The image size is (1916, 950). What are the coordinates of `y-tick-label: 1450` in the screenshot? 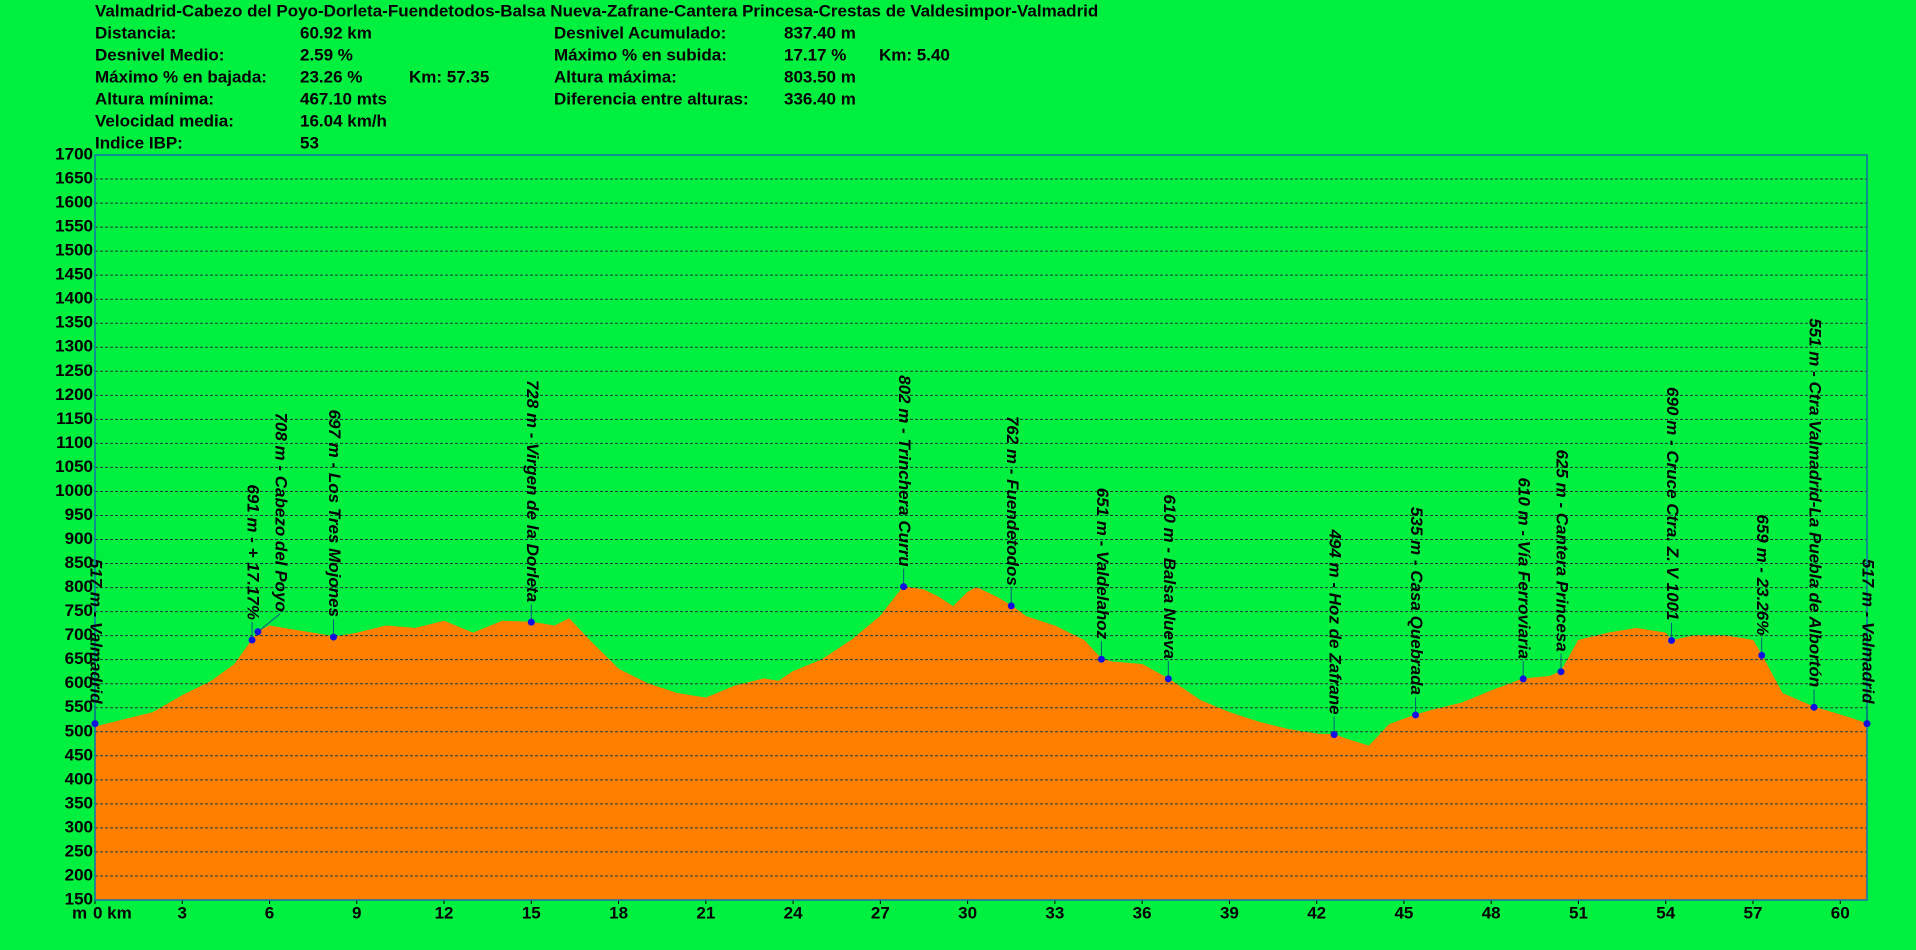 It's located at (74, 274).